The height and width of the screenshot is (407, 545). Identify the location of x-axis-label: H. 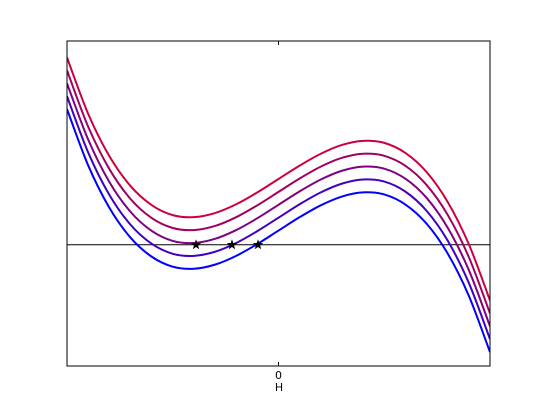
(279, 387).